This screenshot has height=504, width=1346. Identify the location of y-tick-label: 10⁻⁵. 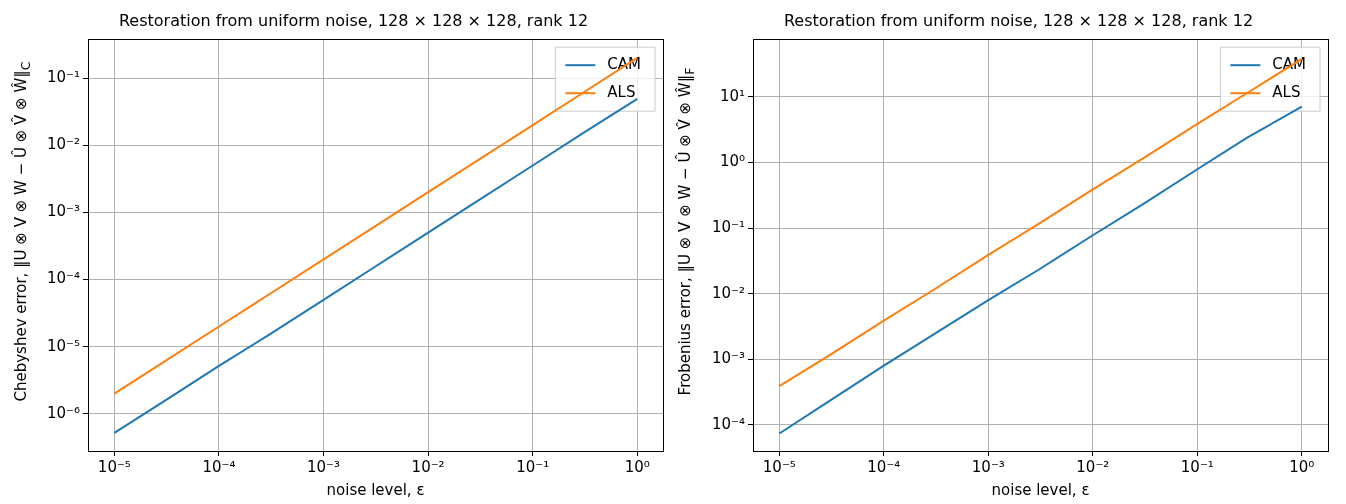
(63, 345).